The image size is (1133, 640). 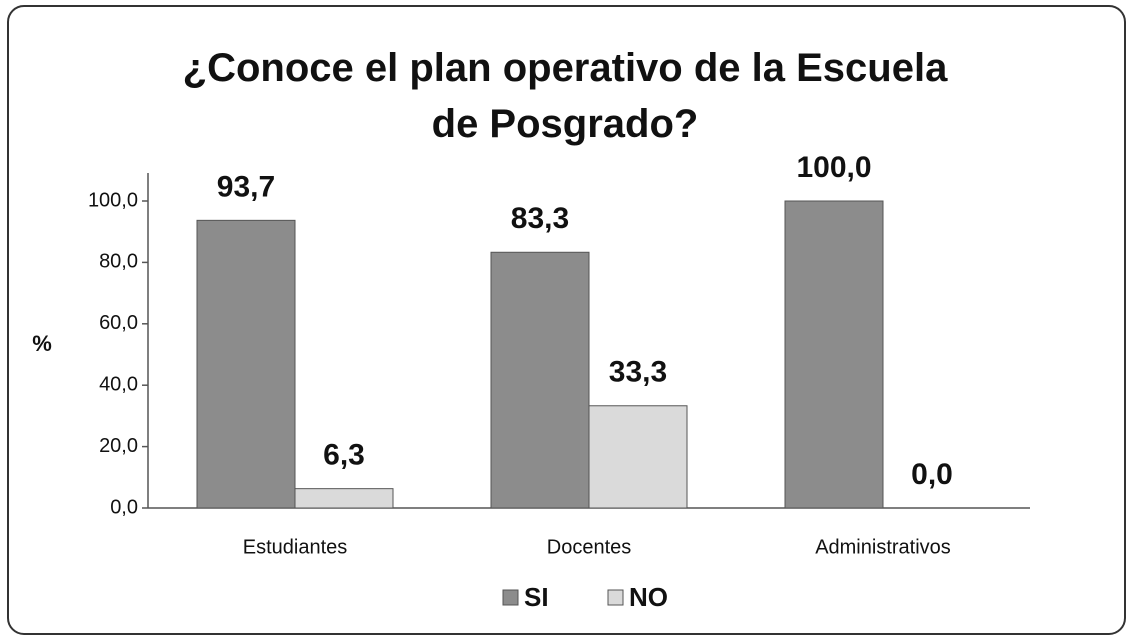 What do you see at coordinates (113, 200) in the screenshot?
I see `y-tick-label: 100,0` at bounding box center [113, 200].